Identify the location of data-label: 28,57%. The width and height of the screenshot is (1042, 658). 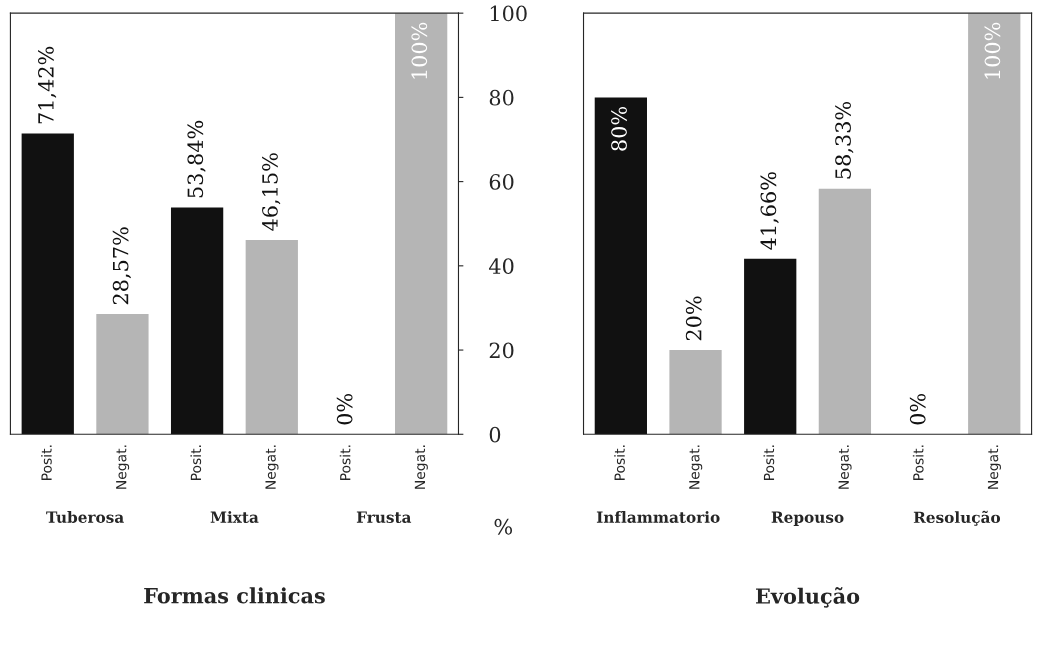
(122, 266).